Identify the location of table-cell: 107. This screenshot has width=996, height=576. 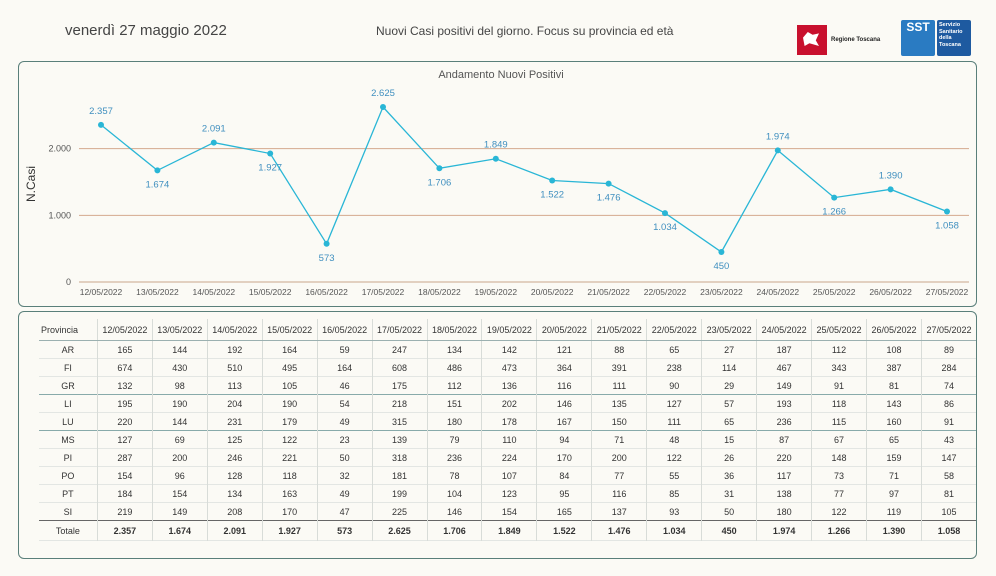
(509, 475).